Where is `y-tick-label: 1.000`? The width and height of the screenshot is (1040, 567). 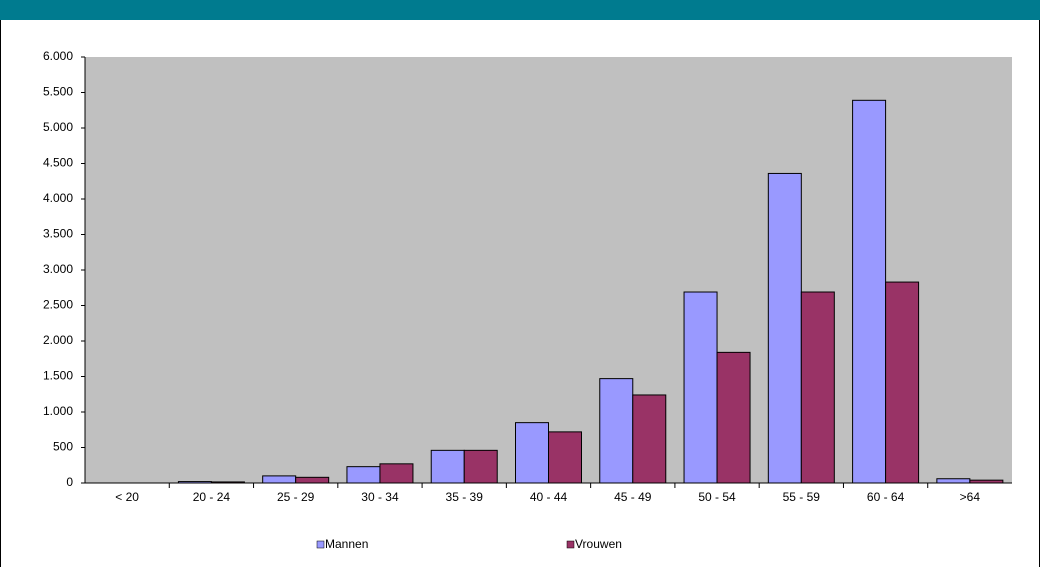 y-tick-label: 1.000 is located at coordinates (58, 411).